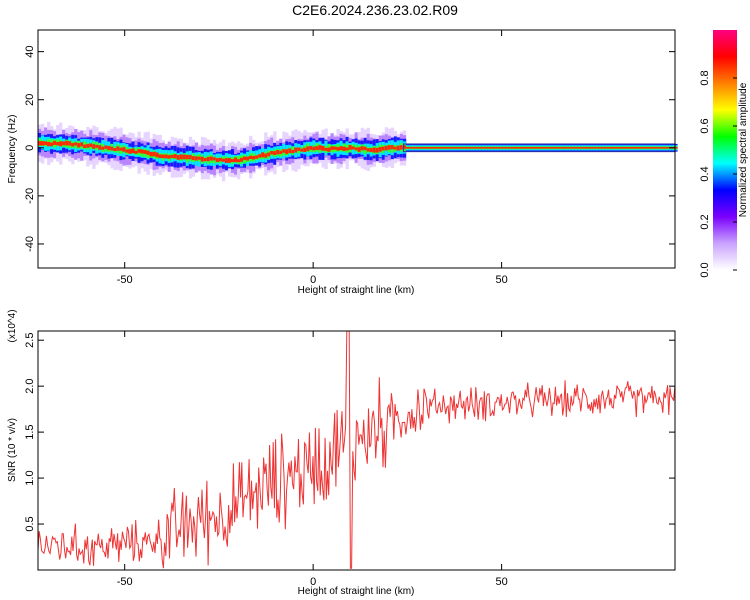  Describe the element at coordinates (356, 591) in the screenshot. I see `snr-x-axis-label: Height of straight line (km)` at that location.